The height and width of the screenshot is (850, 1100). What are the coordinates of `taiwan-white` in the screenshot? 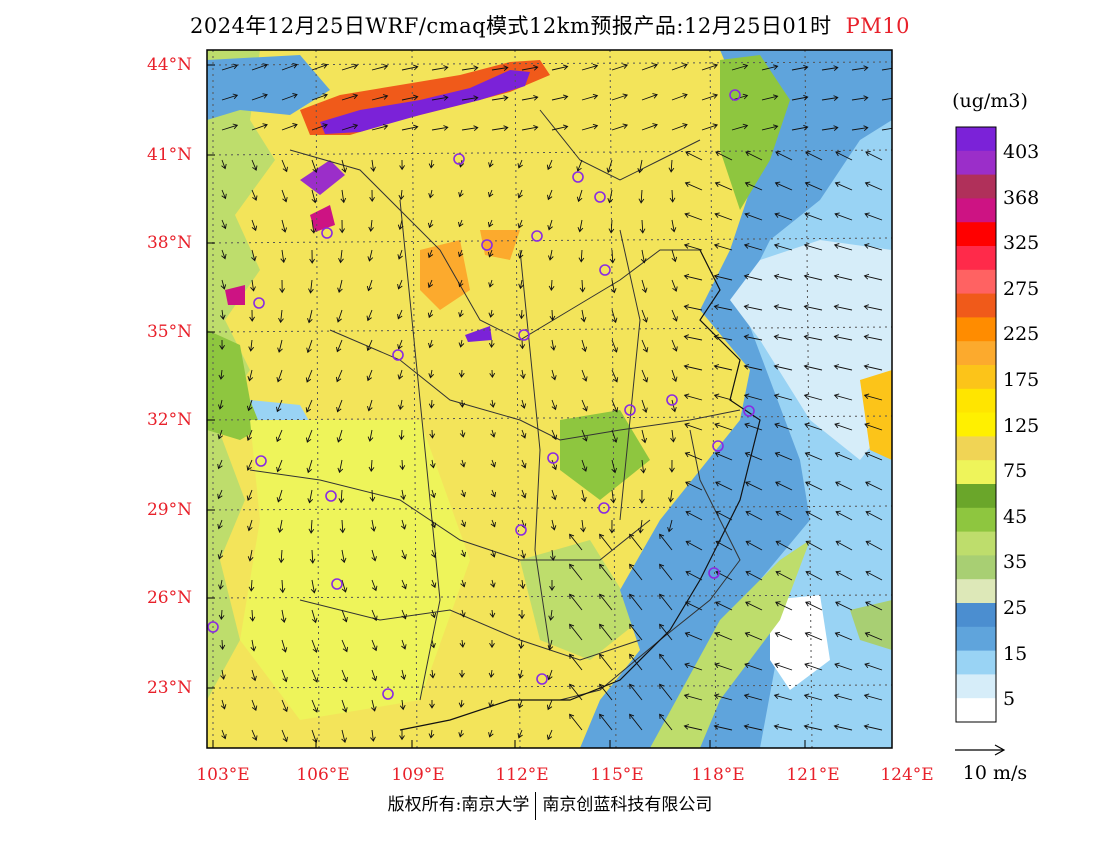 It's located at (800, 642).